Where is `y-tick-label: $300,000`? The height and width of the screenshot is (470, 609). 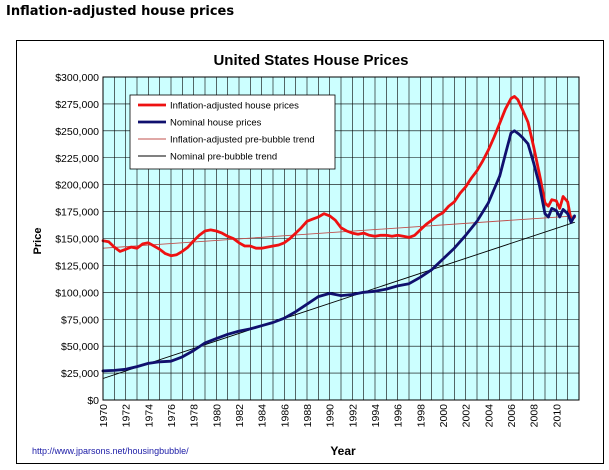
y-tick-label: $300,000 is located at coordinates (77, 78).